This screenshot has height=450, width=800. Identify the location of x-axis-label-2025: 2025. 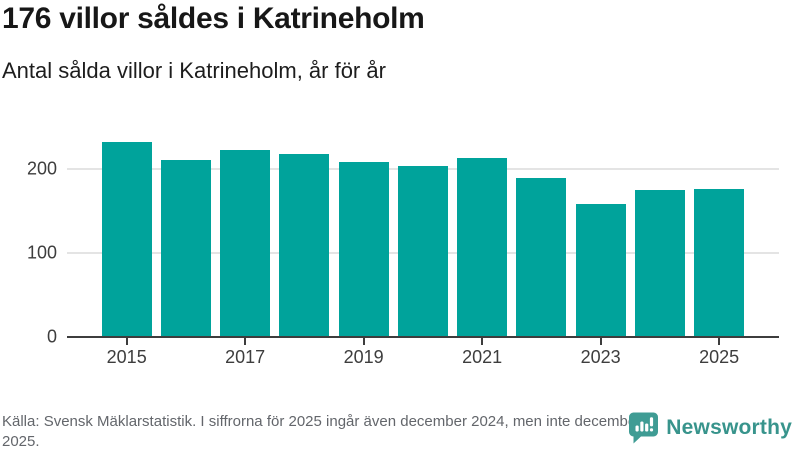
(719, 357).